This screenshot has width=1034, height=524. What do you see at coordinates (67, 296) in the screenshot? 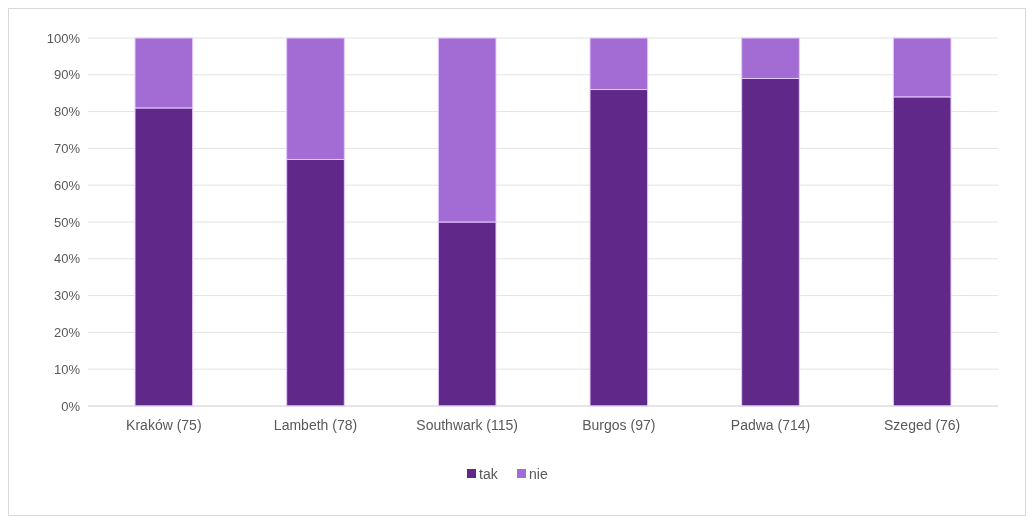
I see `y-tick-label: 30%` at bounding box center [67, 296].